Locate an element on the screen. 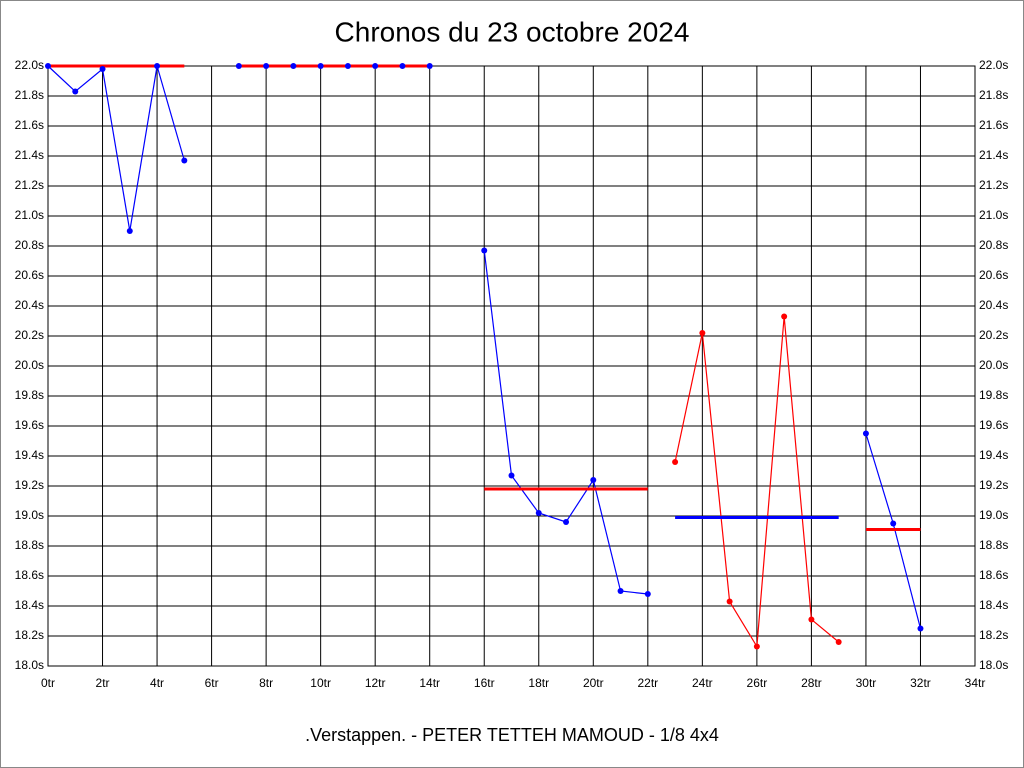 Image resolution: width=1024 pixels, height=768 pixels. y-tick-label-right: 18.8s is located at coordinates (993, 545).